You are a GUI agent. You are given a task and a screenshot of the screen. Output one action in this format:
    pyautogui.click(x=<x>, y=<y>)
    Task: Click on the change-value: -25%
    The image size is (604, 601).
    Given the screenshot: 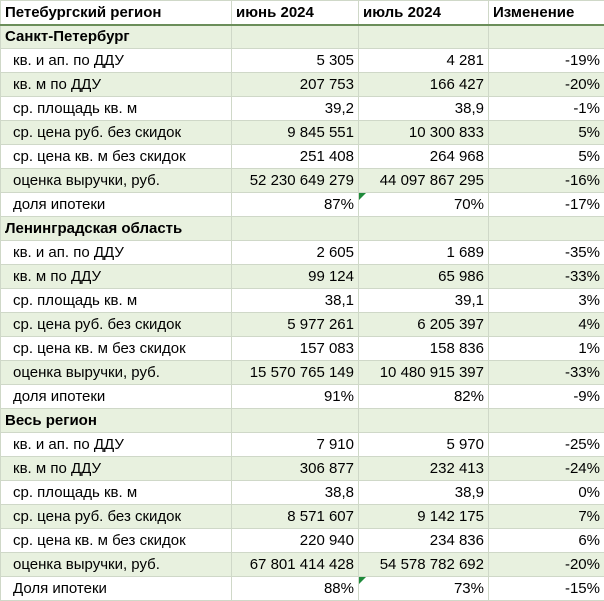 What is the action you would take?
    pyautogui.click(x=546, y=445)
    